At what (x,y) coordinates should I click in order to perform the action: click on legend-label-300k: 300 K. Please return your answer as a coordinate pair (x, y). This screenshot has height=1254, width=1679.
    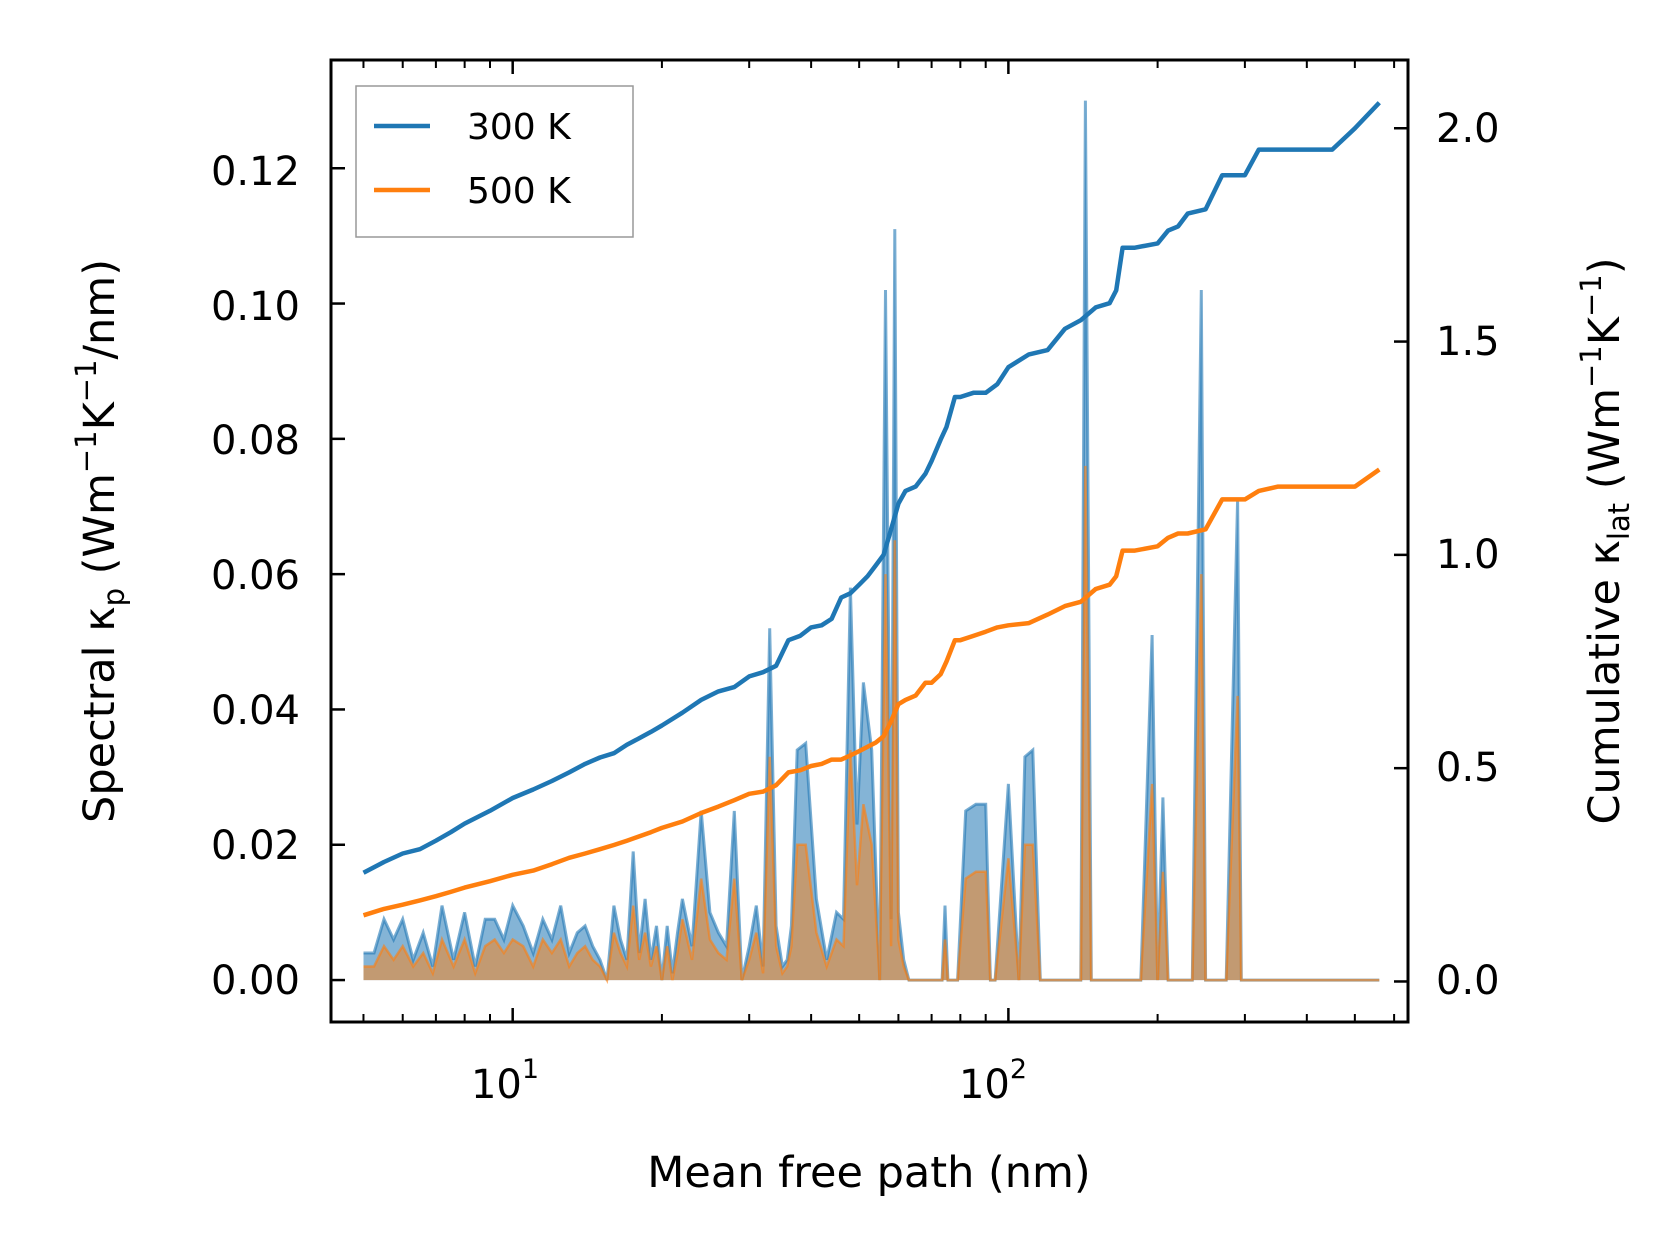
    Looking at the image, I should click on (519, 127).